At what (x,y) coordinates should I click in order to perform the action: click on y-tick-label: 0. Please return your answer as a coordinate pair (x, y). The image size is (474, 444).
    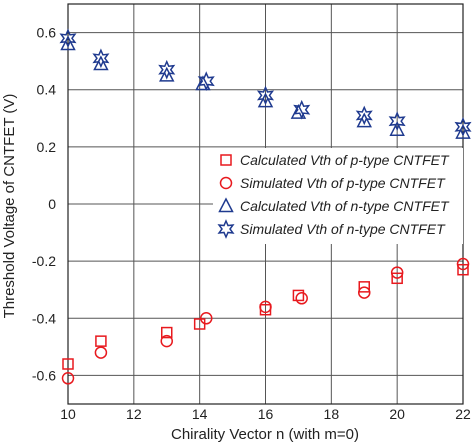
    Looking at the image, I should click on (52, 204).